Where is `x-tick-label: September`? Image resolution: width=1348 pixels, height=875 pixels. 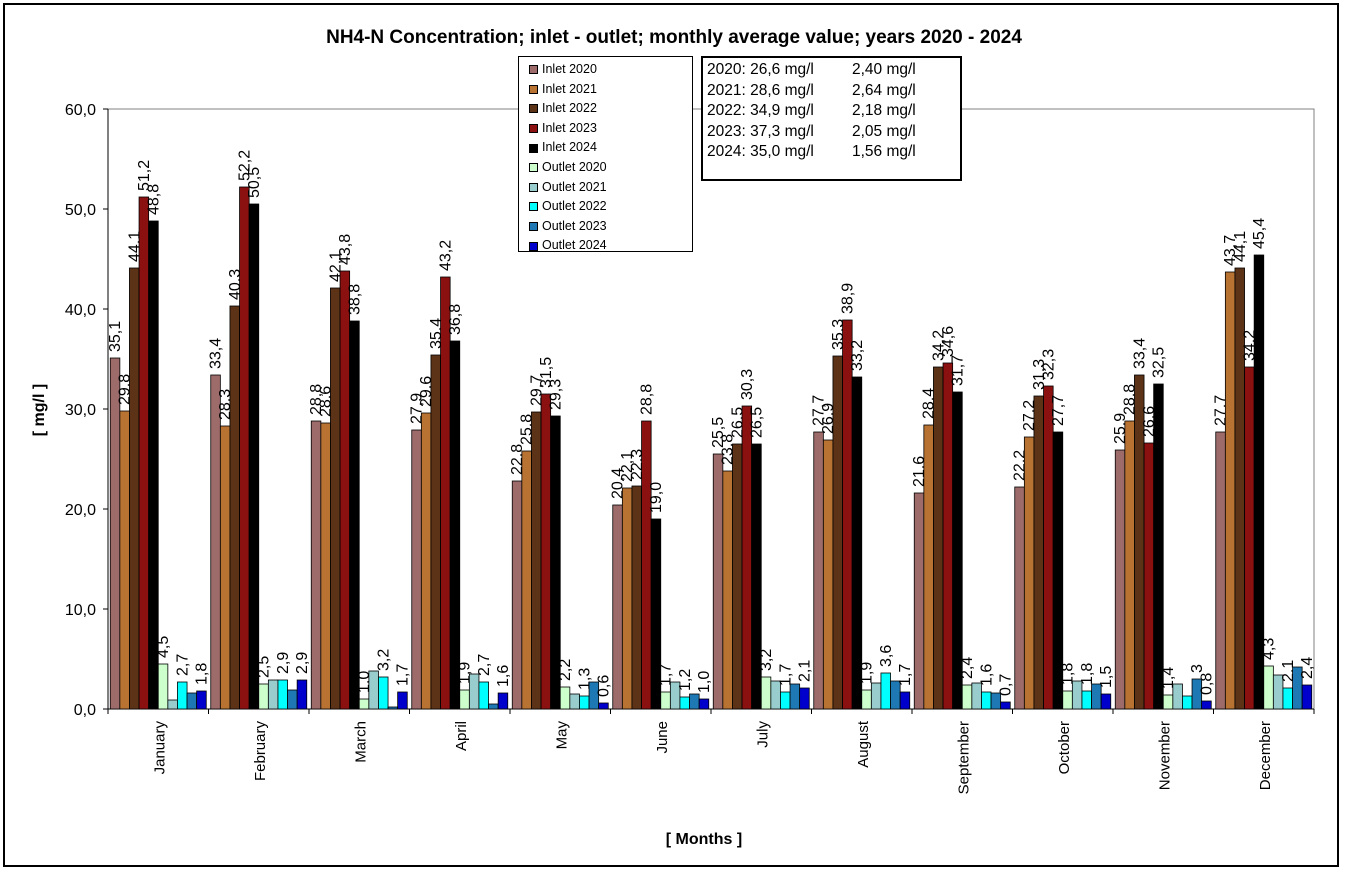 x-tick-label: September is located at coordinates (963, 757).